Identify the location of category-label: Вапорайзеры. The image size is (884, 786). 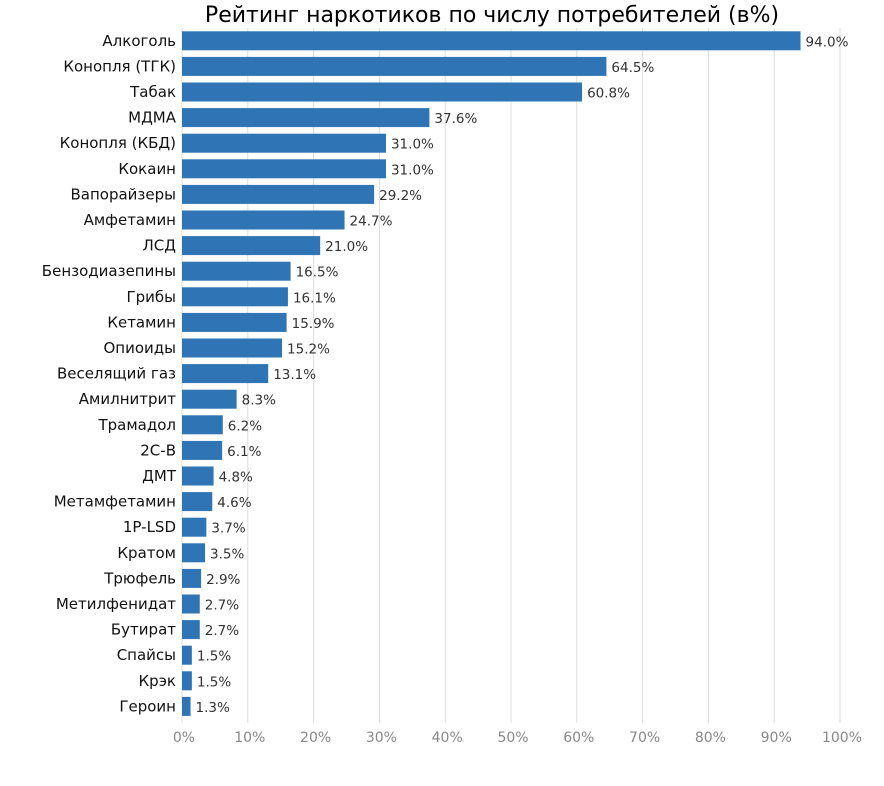
(124, 194).